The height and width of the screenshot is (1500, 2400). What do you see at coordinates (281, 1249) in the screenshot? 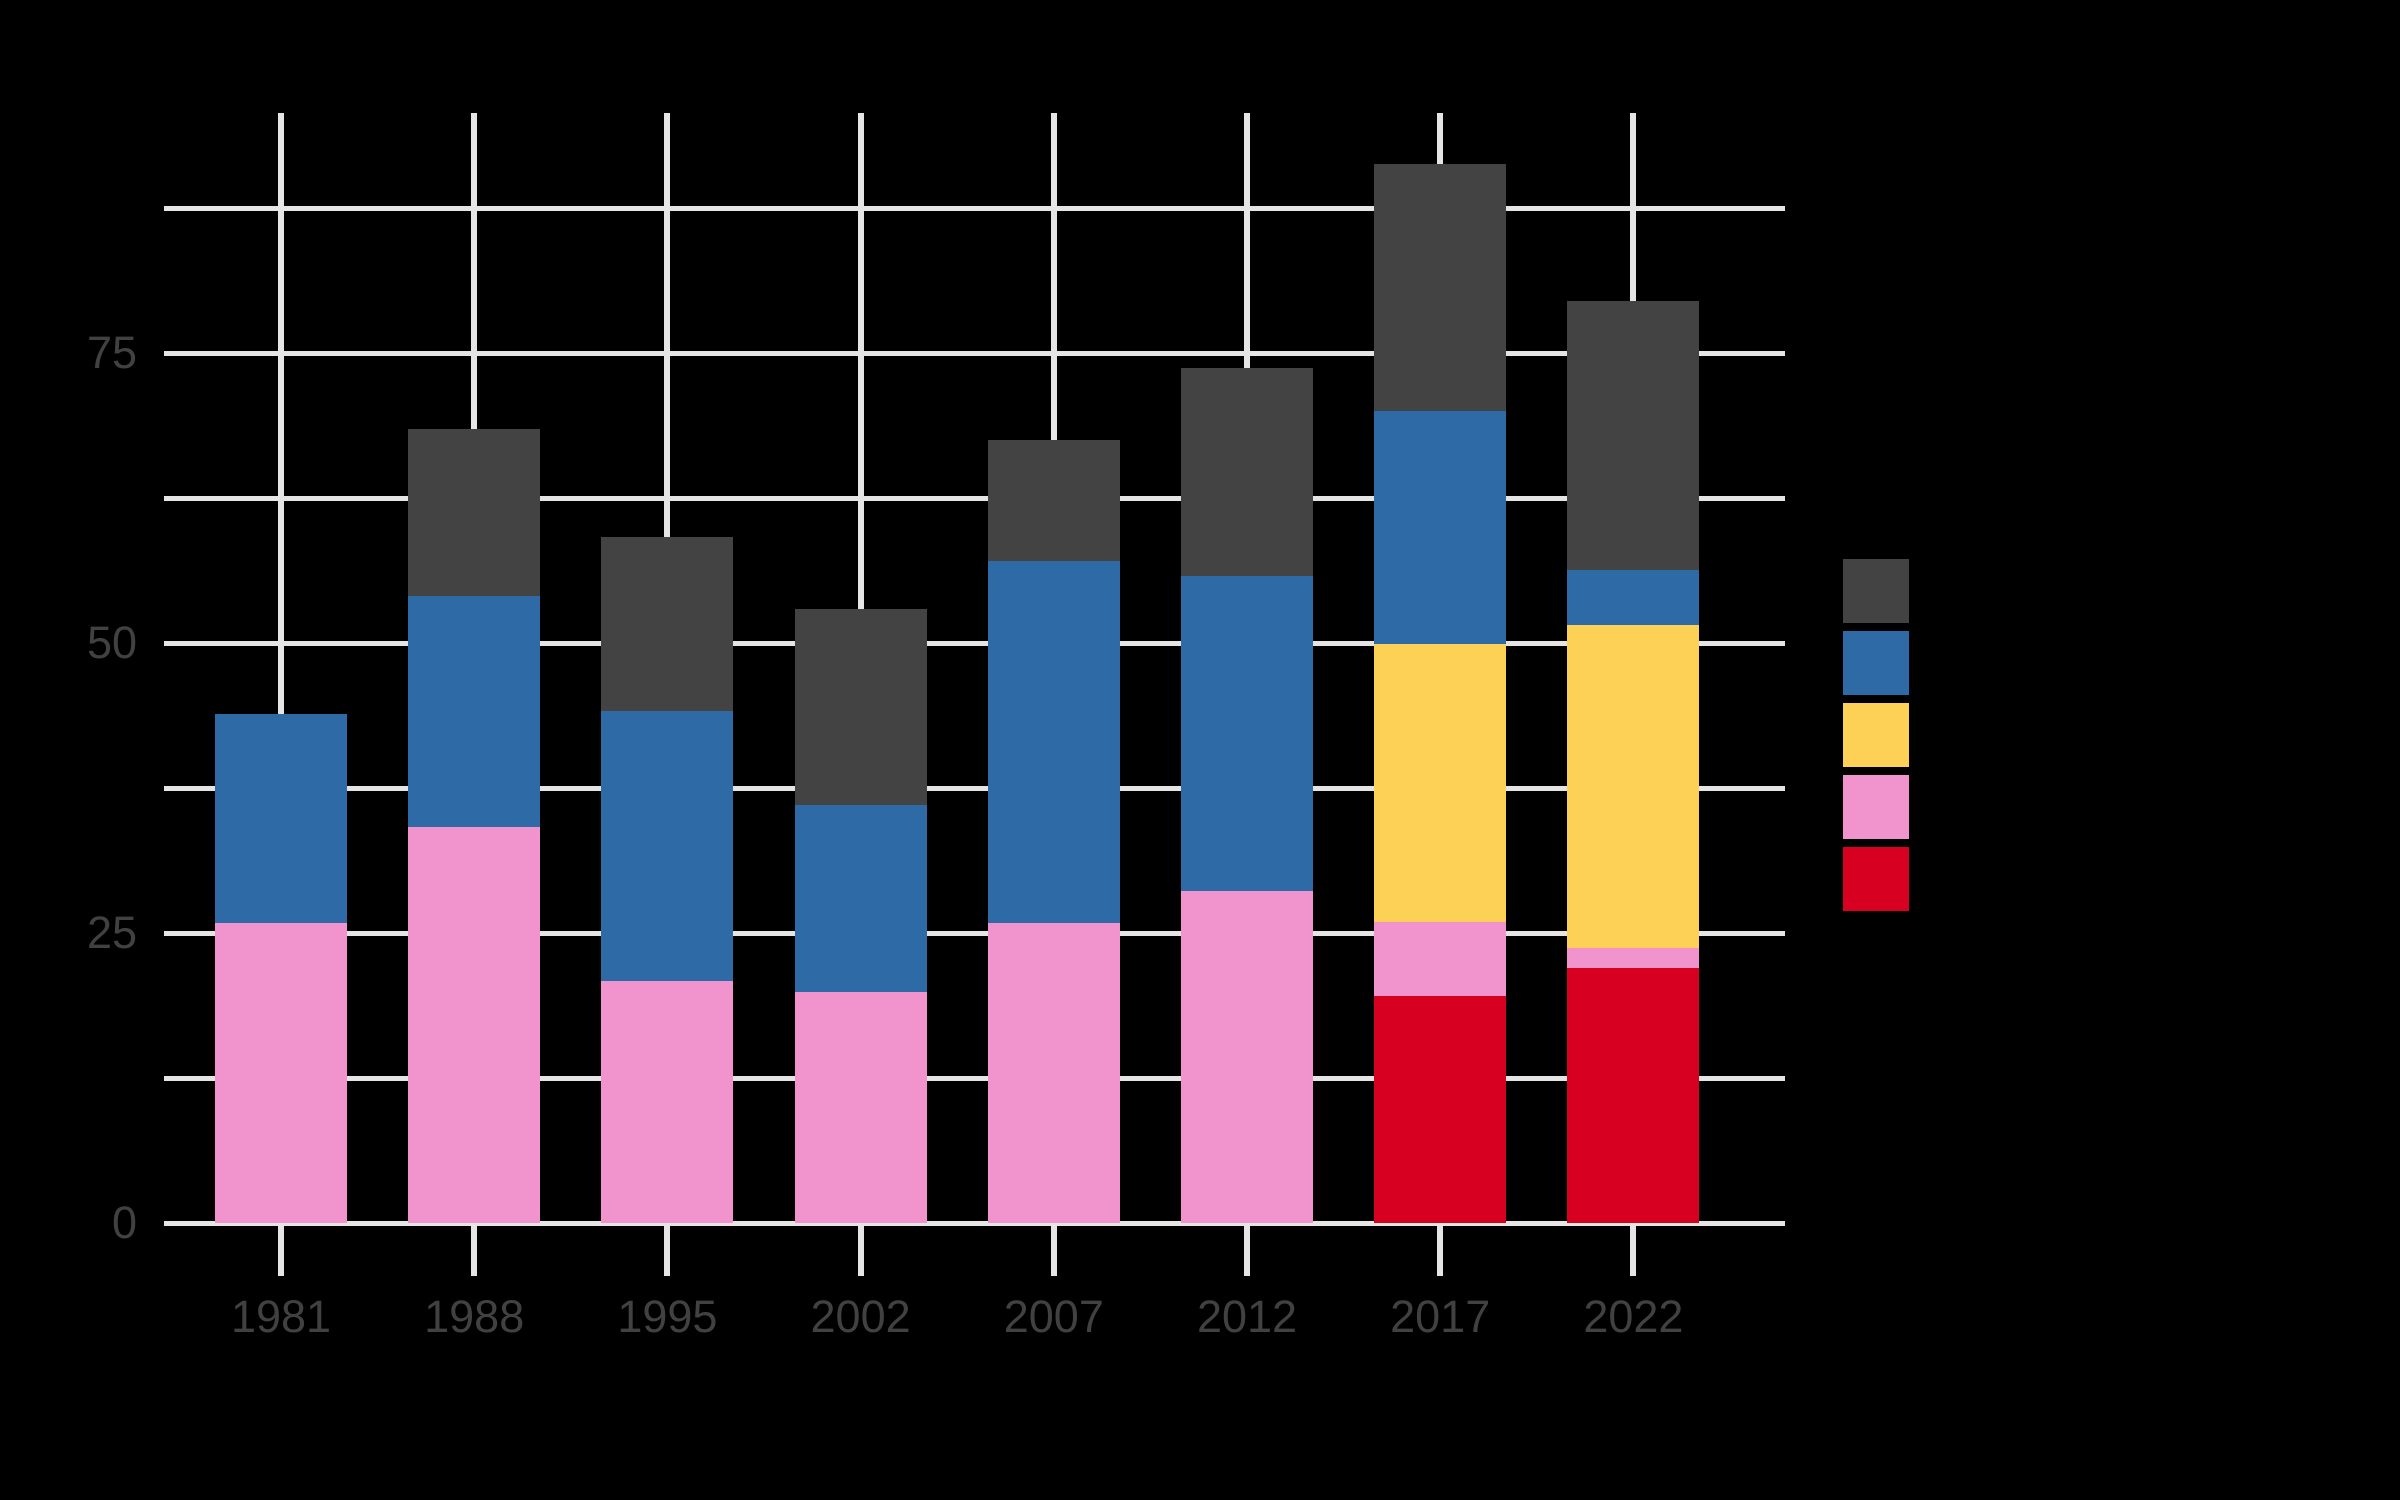
I see `x-tick-1981` at bounding box center [281, 1249].